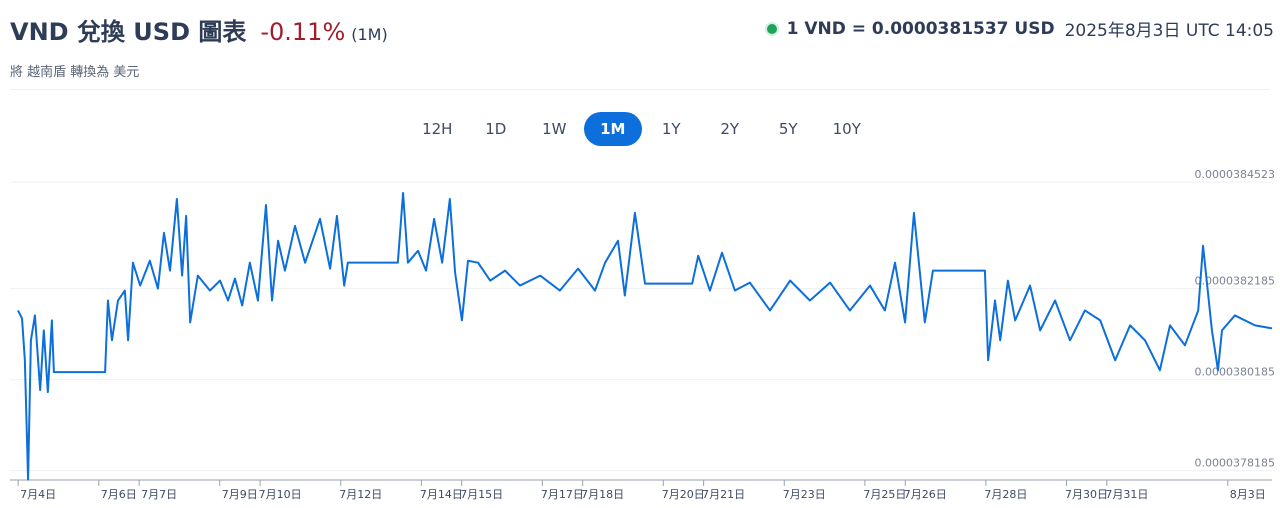 This screenshot has width=1280, height=508. What do you see at coordinates (562, 494) in the screenshot?
I see `x-tick-label: 7月17日` at bounding box center [562, 494].